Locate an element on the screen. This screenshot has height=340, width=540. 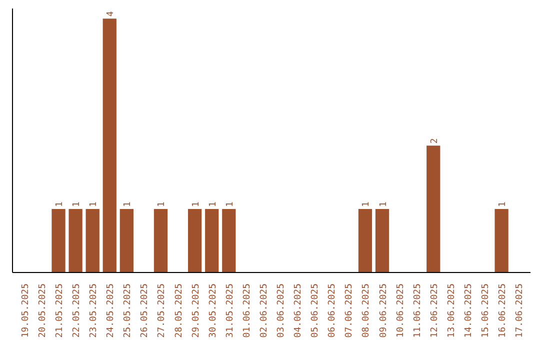
x-tick-label: 03.06.2025 is located at coordinates (281, 310).